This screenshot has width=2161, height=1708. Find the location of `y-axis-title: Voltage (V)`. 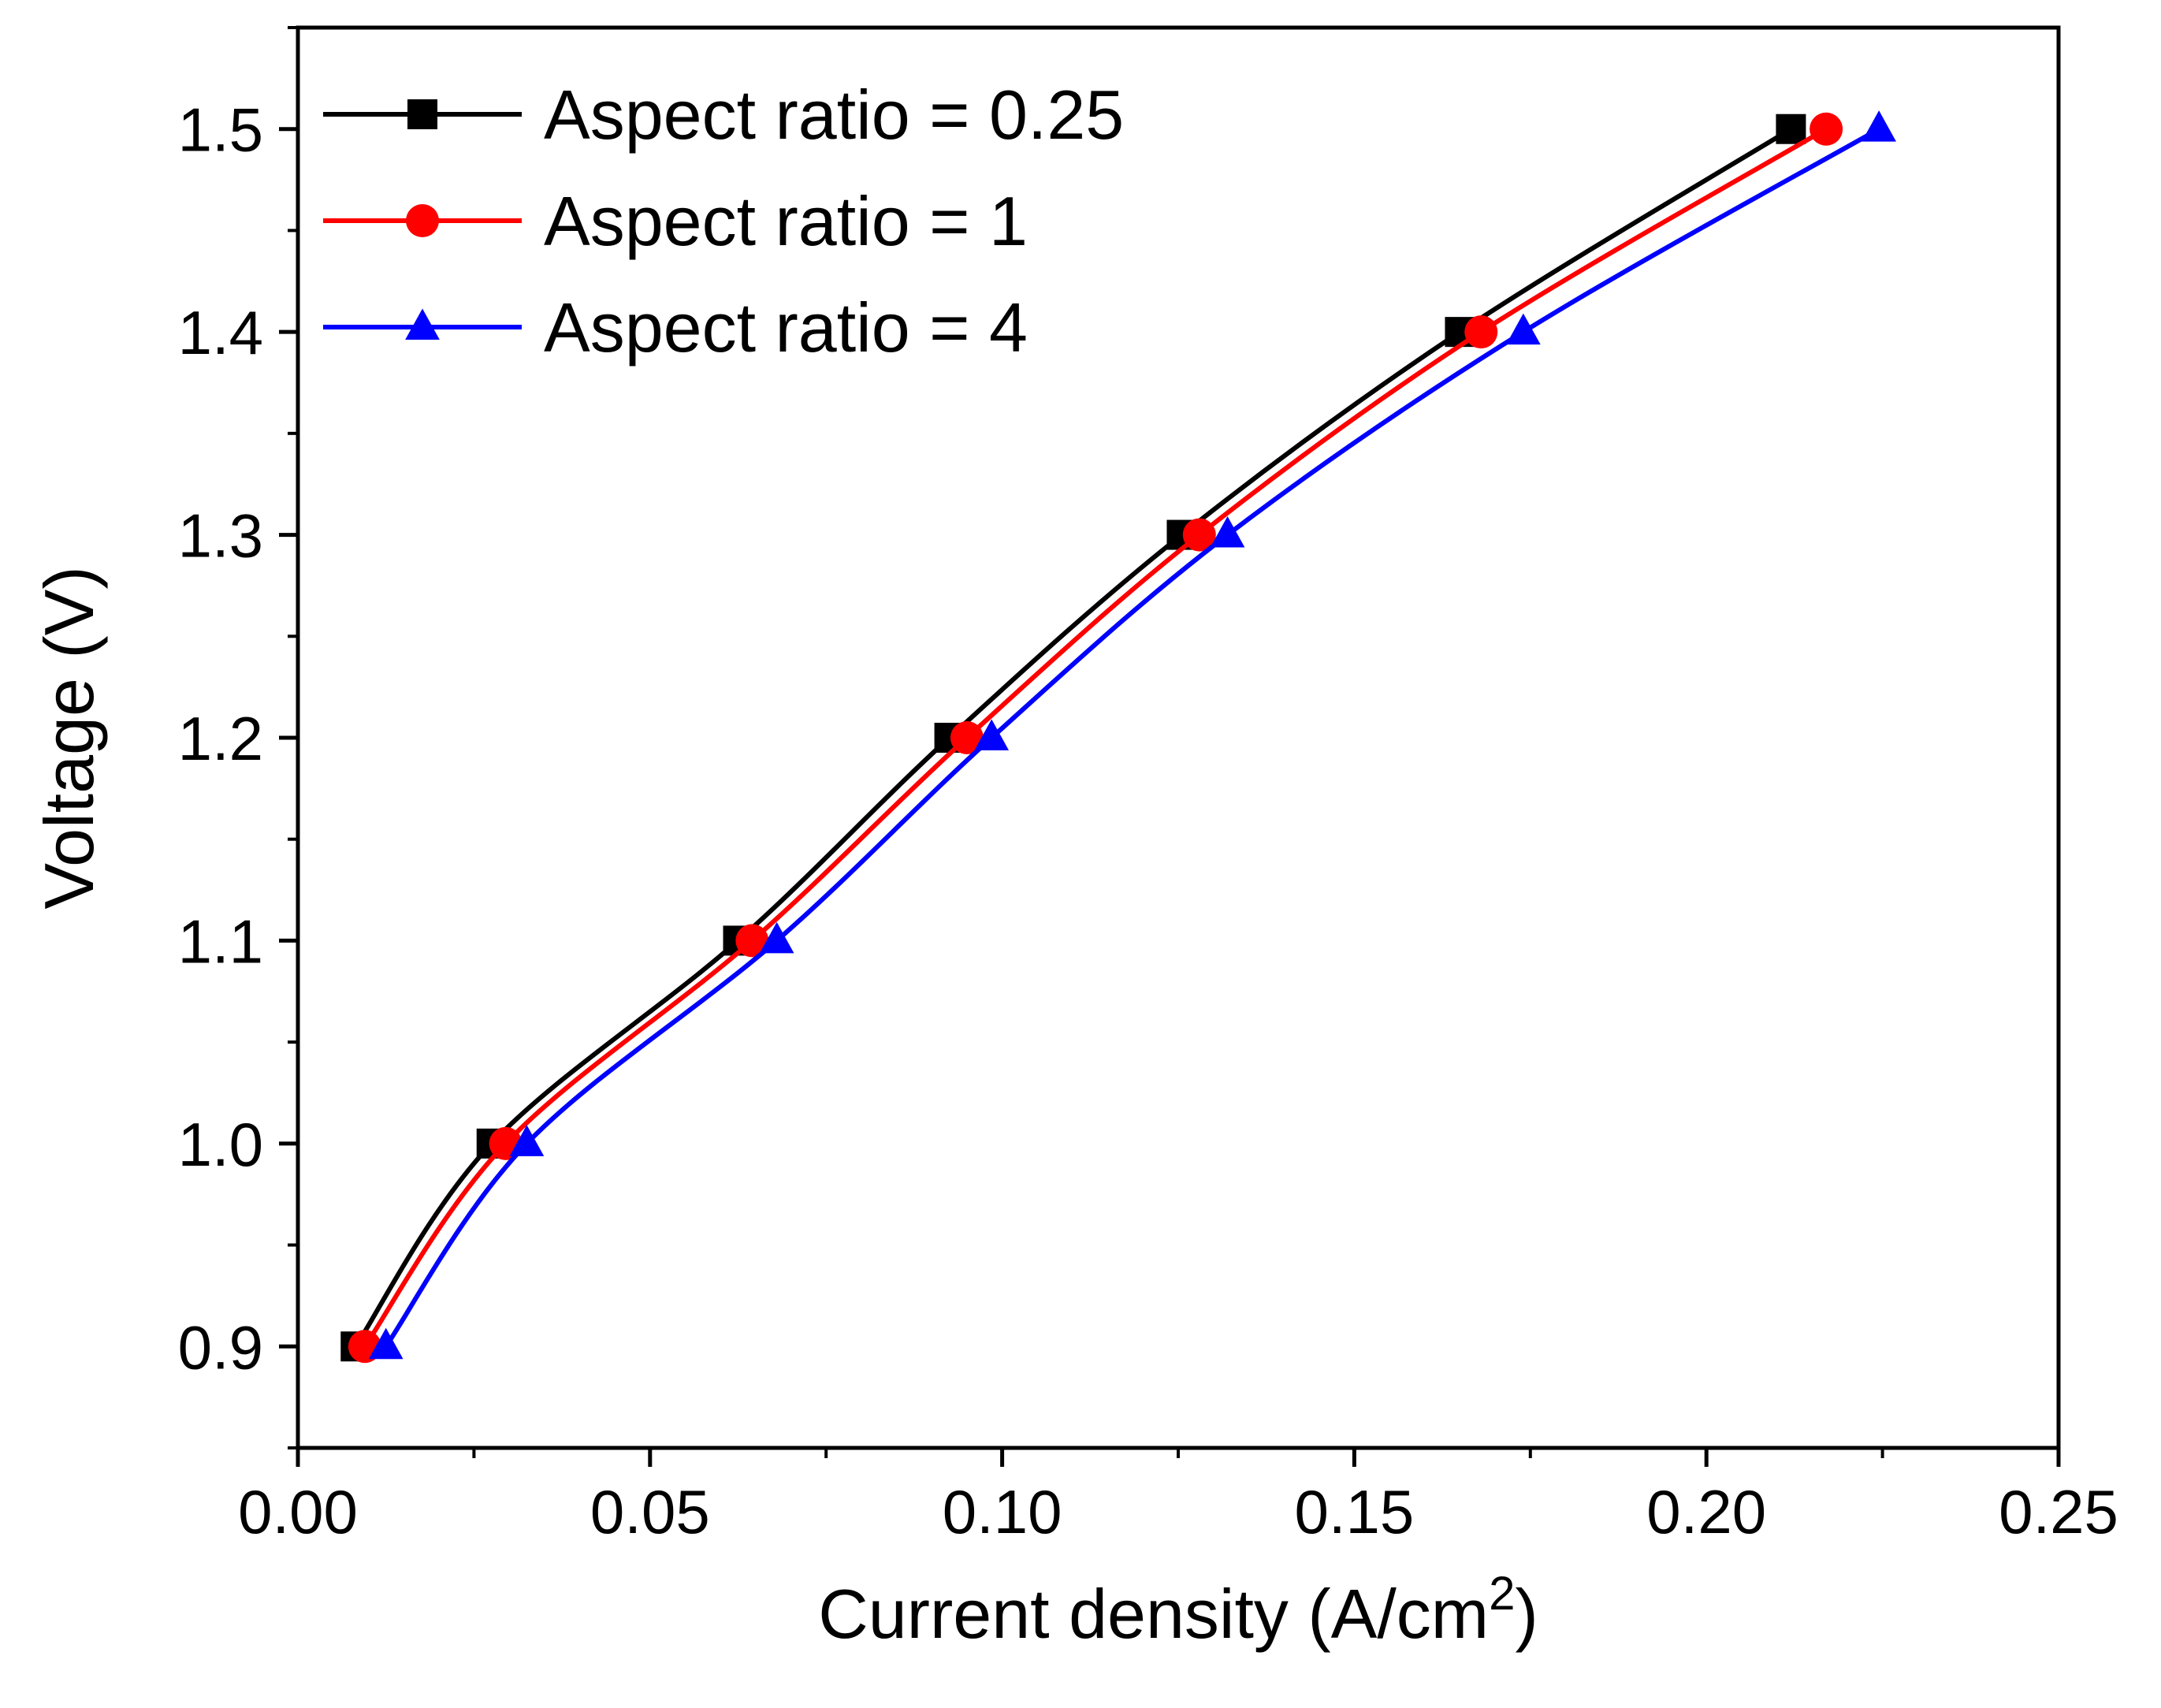

y-axis-title: Voltage (V) is located at coordinates (69, 737).